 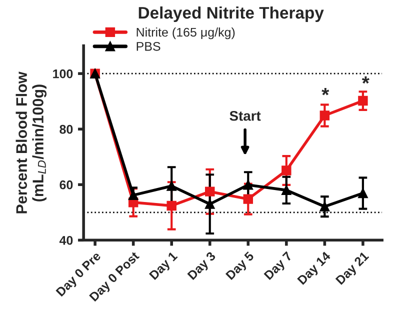 What do you see at coordinates (245, 115) in the screenshot?
I see `annotation: Start` at bounding box center [245, 115].